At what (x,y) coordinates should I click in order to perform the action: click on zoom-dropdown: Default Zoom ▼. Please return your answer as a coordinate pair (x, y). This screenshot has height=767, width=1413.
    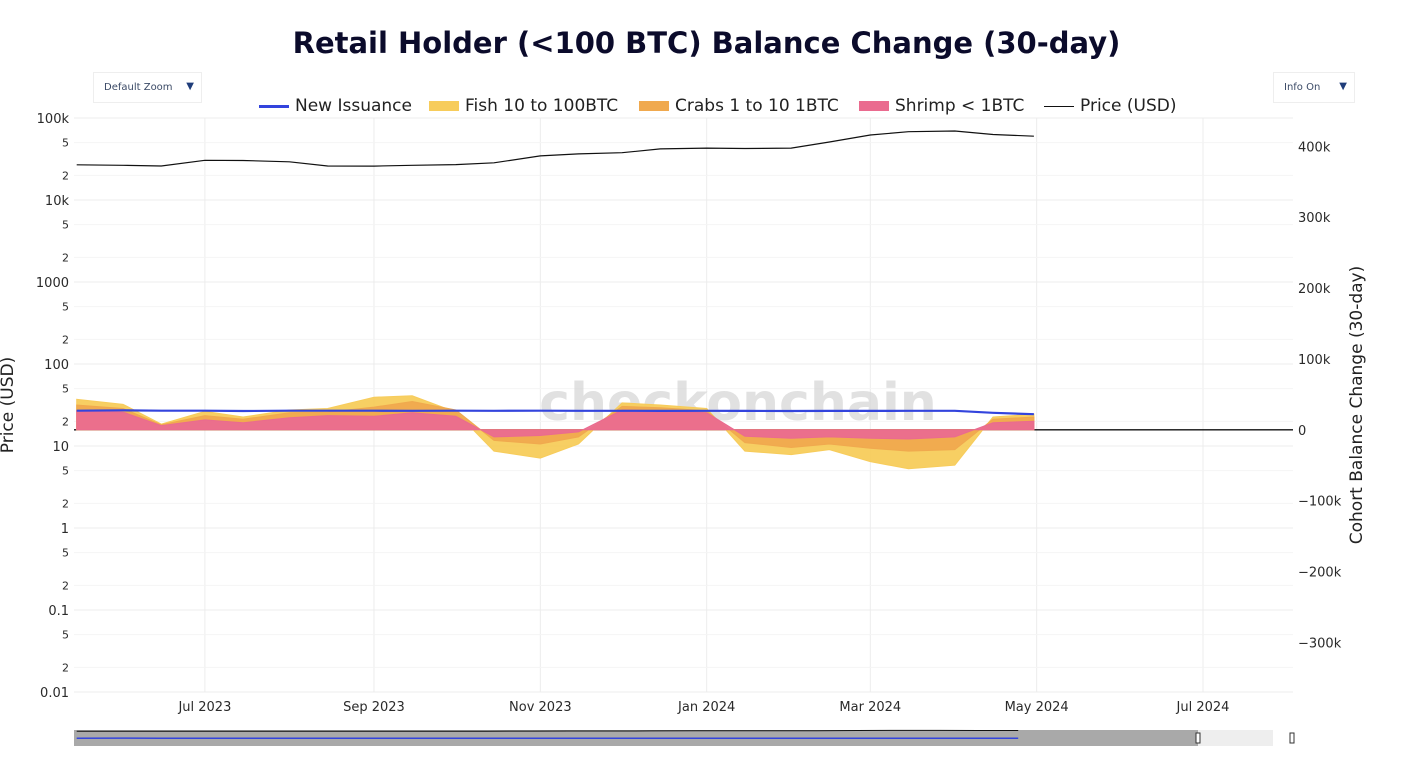
    Looking at the image, I should click on (147, 87).